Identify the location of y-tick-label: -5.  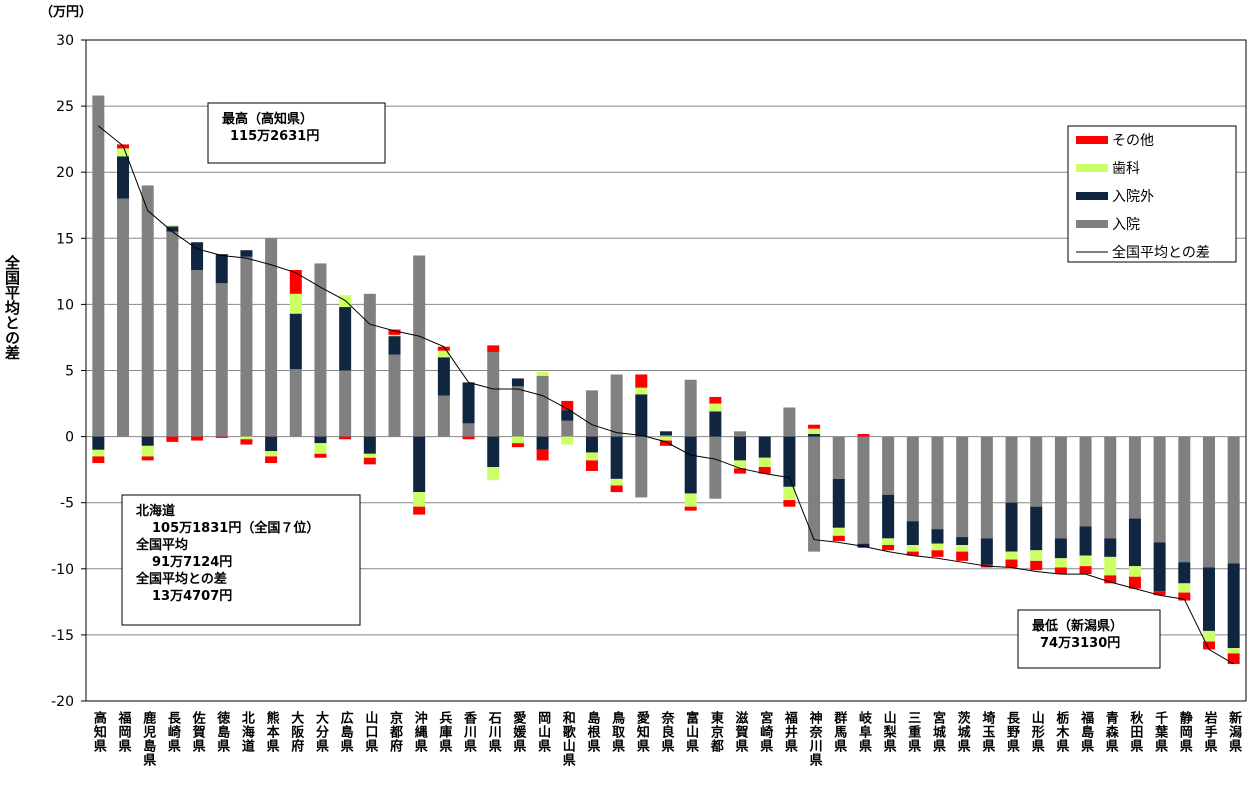
(67, 504).